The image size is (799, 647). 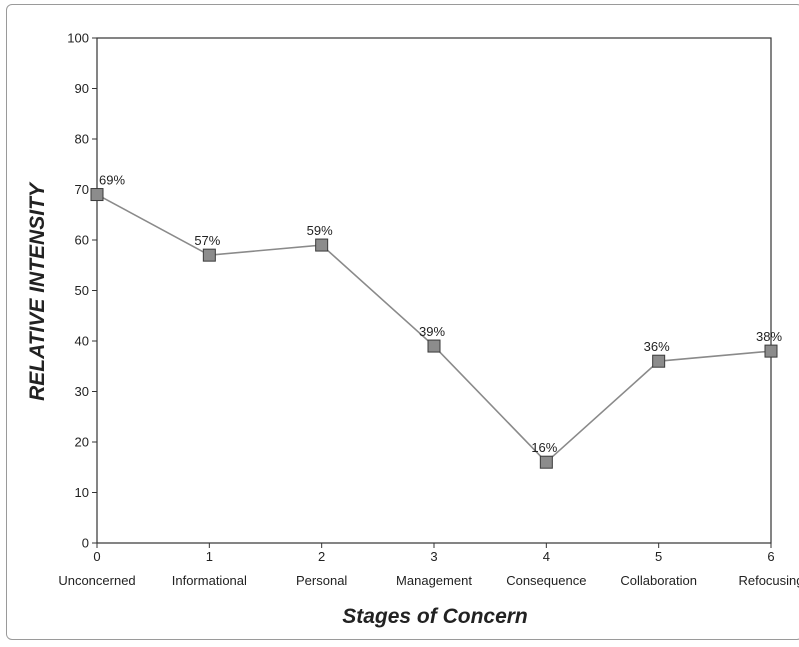 What do you see at coordinates (544, 447) in the screenshot?
I see `data-label: 16%` at bounding box center [544, 447].